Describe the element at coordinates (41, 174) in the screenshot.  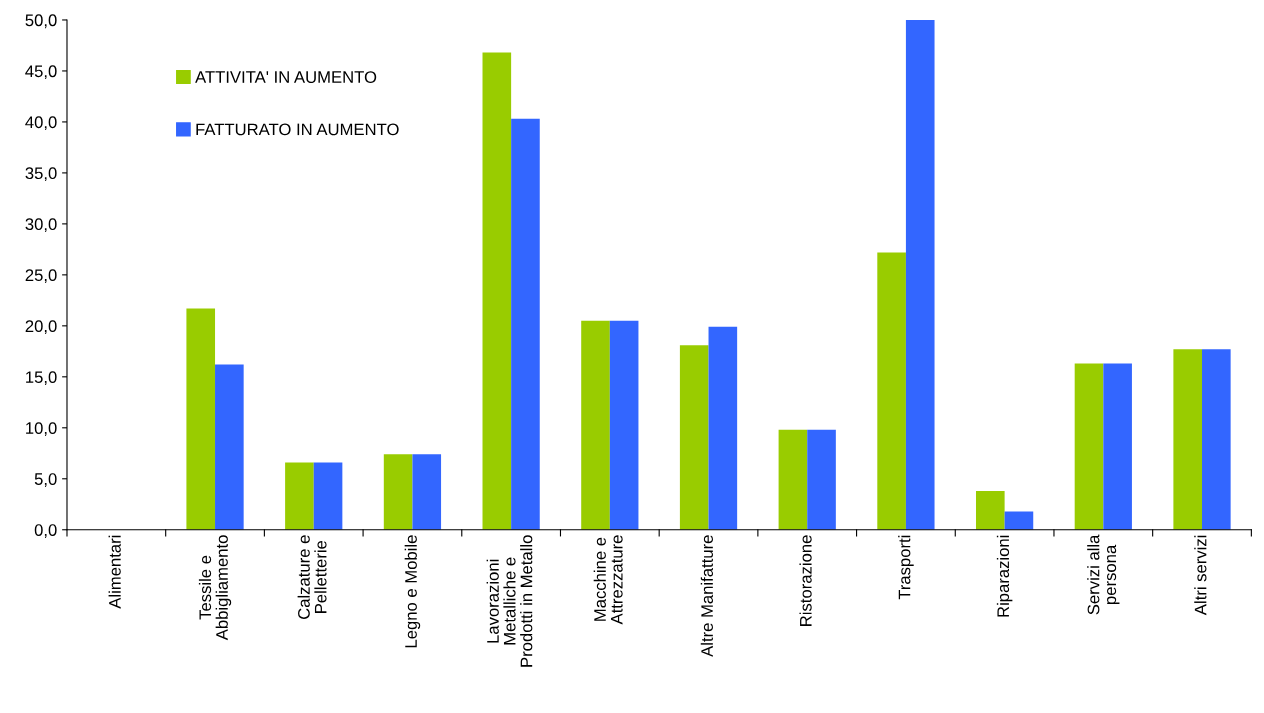
I see `y-tick-label: 35,0` at that location.